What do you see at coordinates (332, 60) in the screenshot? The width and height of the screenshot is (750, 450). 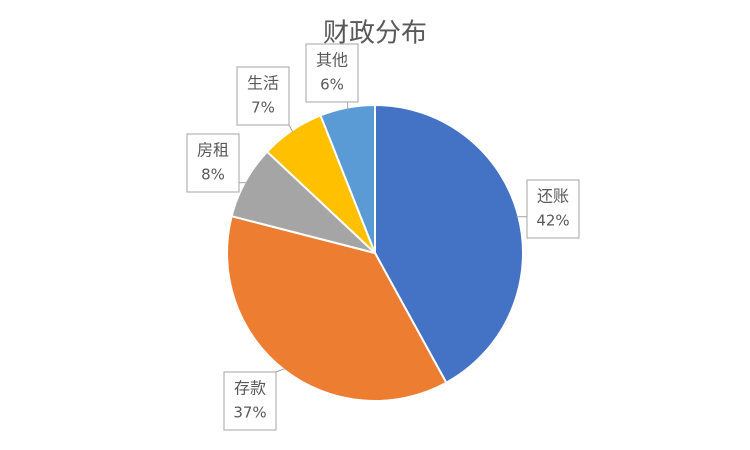 I see `category-label: 其他` at bounding box center [332, 60].